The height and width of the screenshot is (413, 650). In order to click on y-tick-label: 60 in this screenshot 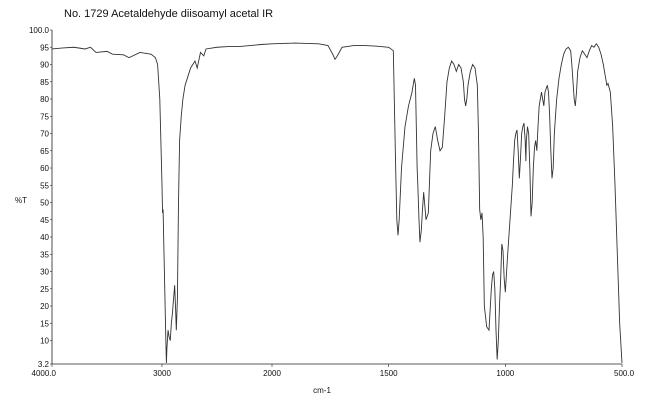, I will do `click(44, 168)`.